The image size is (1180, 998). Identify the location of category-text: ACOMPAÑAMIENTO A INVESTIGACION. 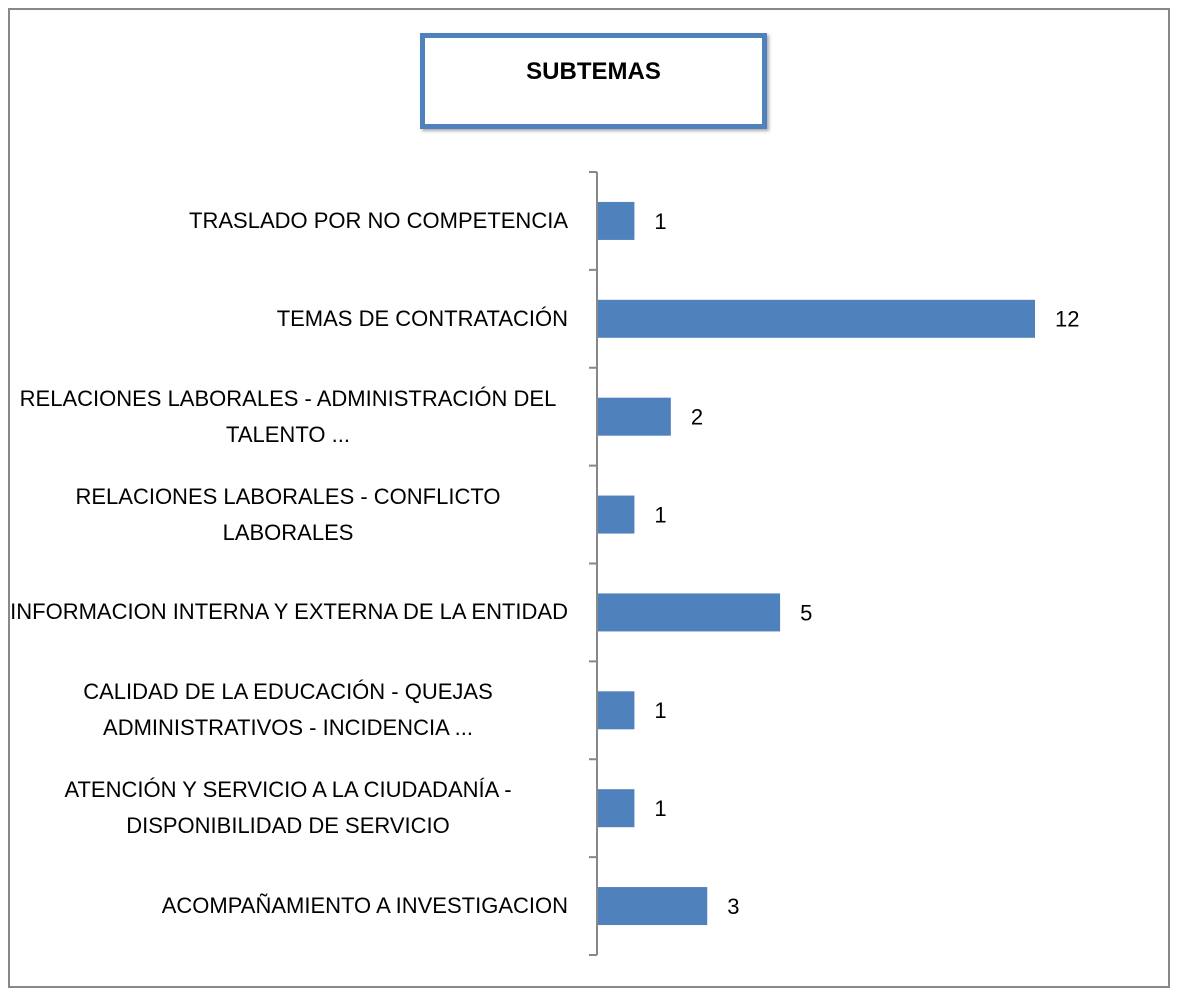
(364, 906).